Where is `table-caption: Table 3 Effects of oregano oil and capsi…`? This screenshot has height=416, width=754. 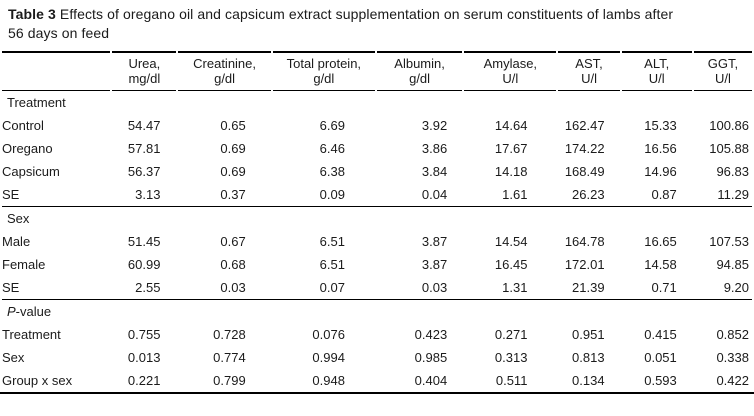 table-caption: Table 3 Effects of oregano oil and capsi… is located at coordinates (378, 24).